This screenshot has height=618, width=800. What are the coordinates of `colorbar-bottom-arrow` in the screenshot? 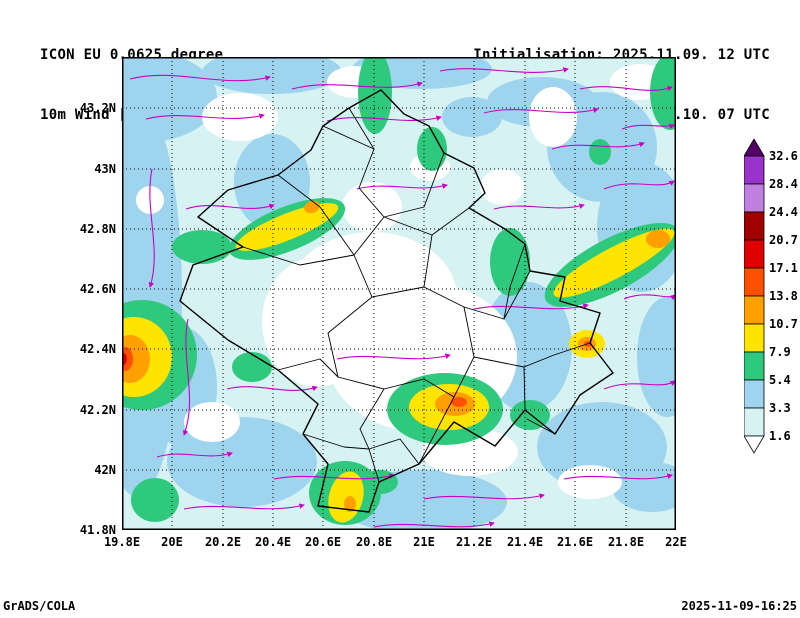 It's located at (754, 444).